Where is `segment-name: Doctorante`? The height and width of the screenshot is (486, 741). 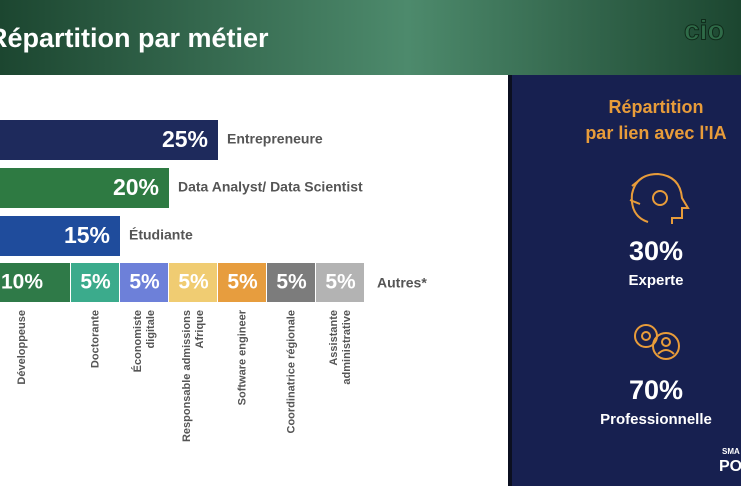 segment-name: Doctorante is located at coordinates (95, 339).